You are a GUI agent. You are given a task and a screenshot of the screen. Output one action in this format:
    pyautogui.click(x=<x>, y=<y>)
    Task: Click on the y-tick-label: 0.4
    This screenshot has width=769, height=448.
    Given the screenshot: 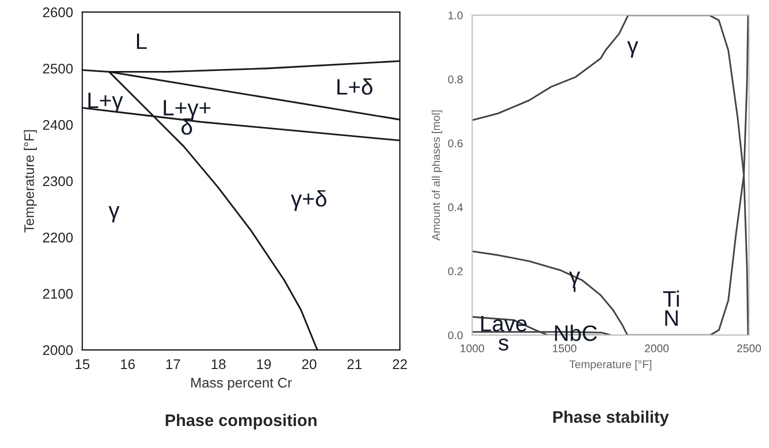 What is the action you would take?
    pyautogui.click(x=455, y=207)
    